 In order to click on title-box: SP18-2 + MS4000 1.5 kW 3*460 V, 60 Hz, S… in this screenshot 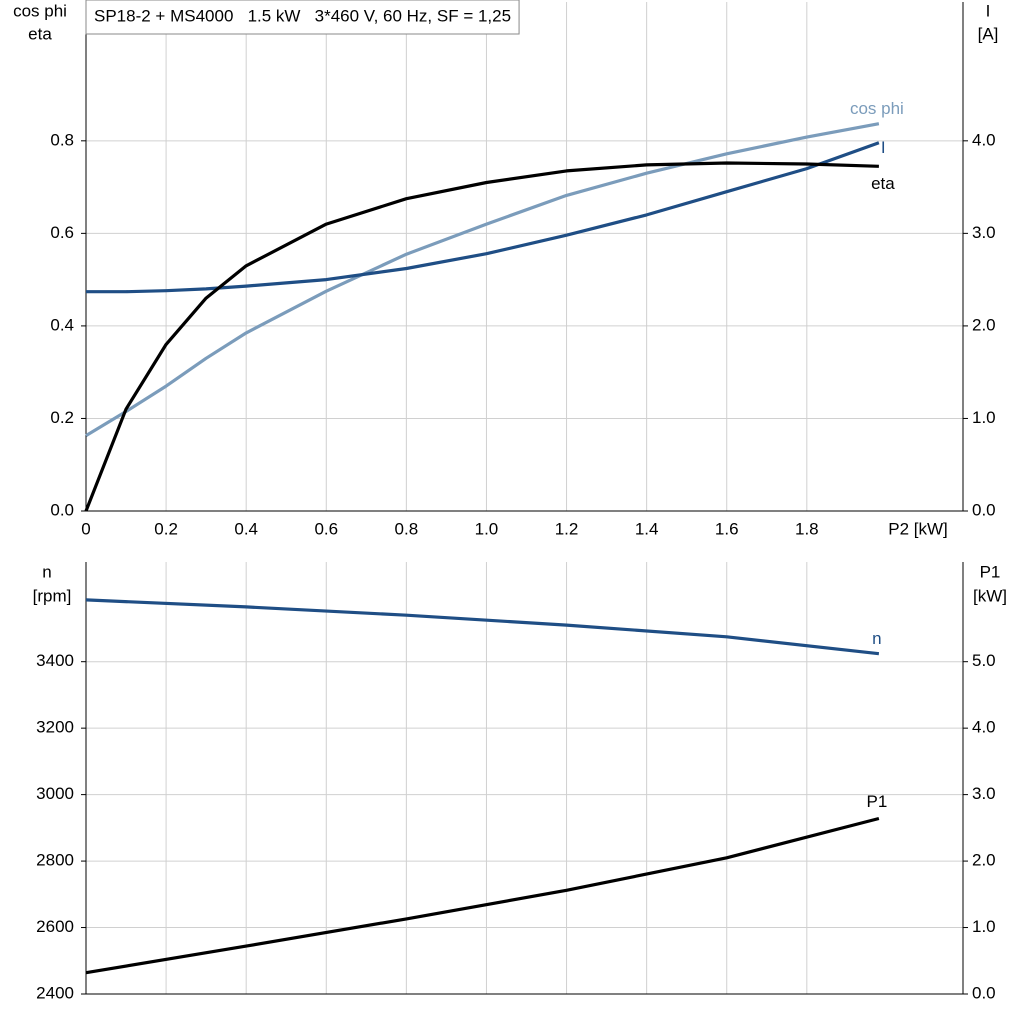, I will do `click(302, 17)`.